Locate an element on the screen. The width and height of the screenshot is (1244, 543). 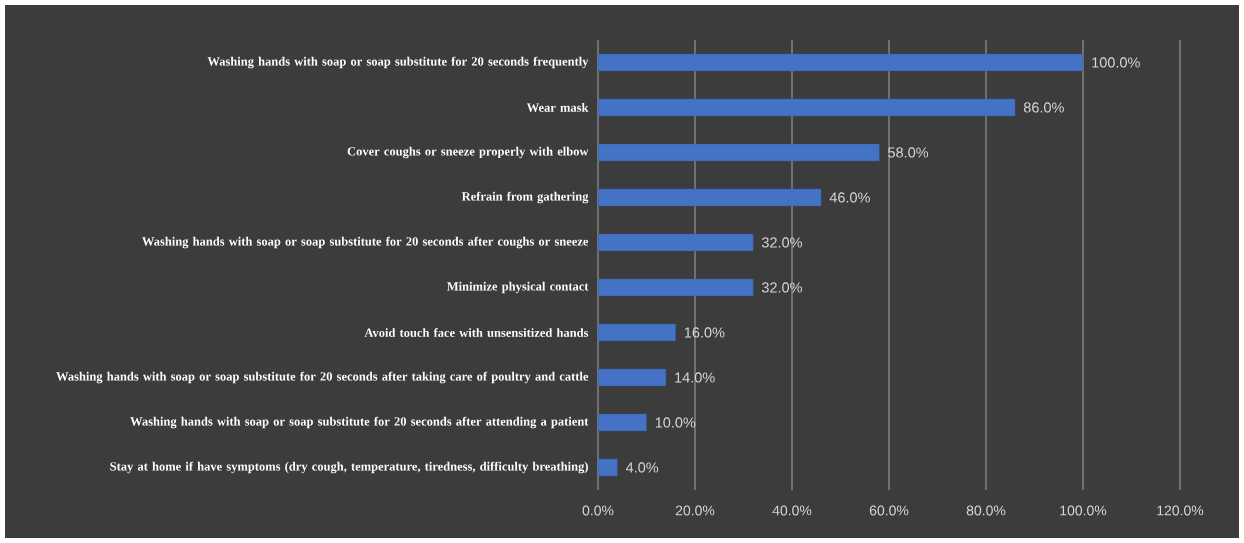
y-tick-label: Refrain from gathering is located at coordinates (525, 197).